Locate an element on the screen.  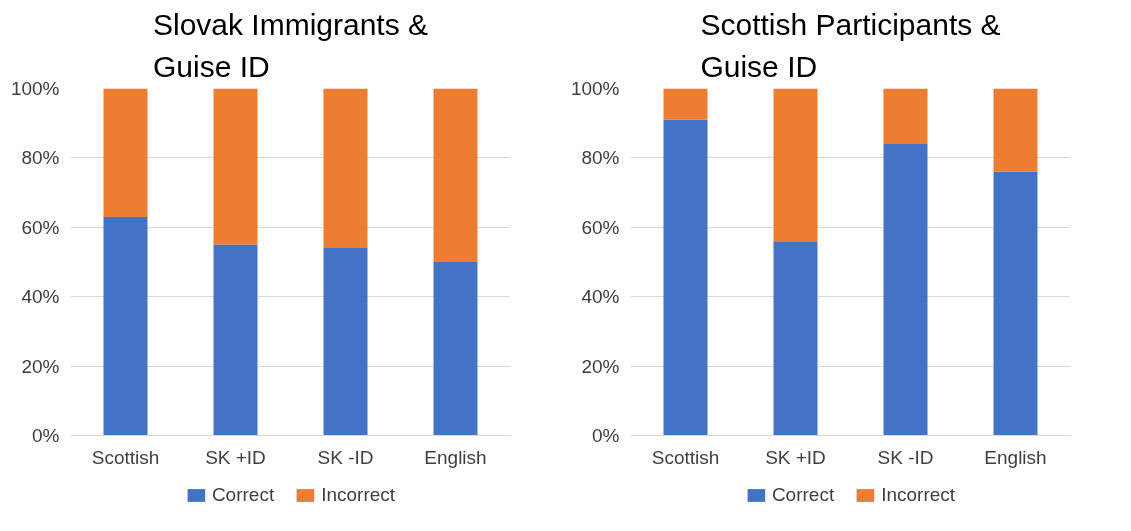
chart-title: Slovak Immigrants & Guise ID is located at coordinates (290, 45).